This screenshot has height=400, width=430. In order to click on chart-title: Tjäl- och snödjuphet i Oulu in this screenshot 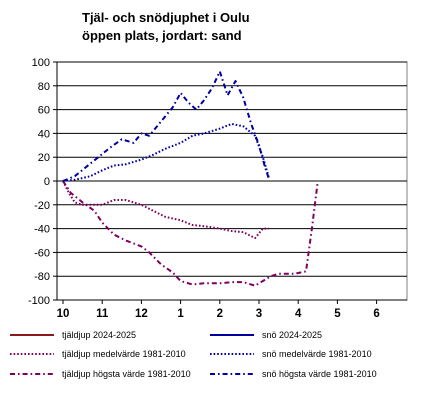, I will do `click(166, 17)`.